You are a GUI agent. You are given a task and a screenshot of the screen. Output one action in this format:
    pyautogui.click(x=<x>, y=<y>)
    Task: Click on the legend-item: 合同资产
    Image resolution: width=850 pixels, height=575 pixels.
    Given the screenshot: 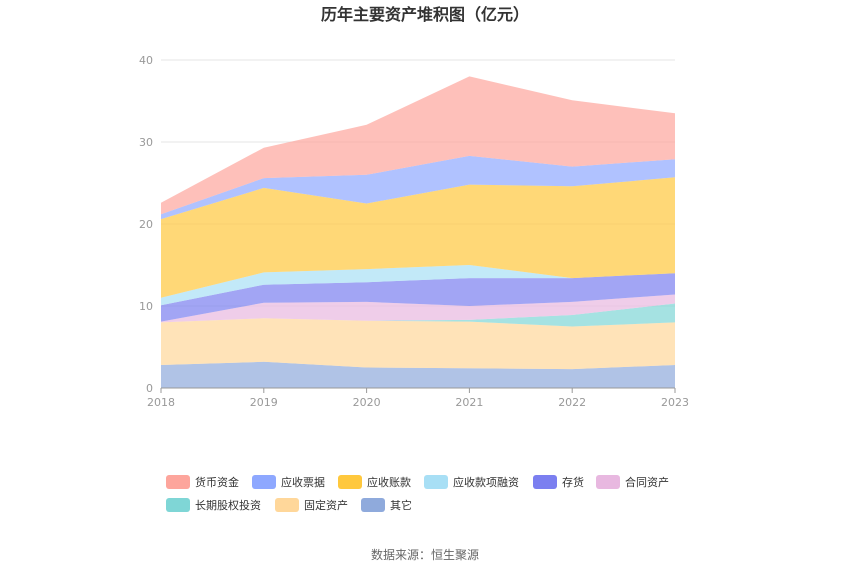 What is the action you would take?
    pyautogui.click(x=632, y=482)
    